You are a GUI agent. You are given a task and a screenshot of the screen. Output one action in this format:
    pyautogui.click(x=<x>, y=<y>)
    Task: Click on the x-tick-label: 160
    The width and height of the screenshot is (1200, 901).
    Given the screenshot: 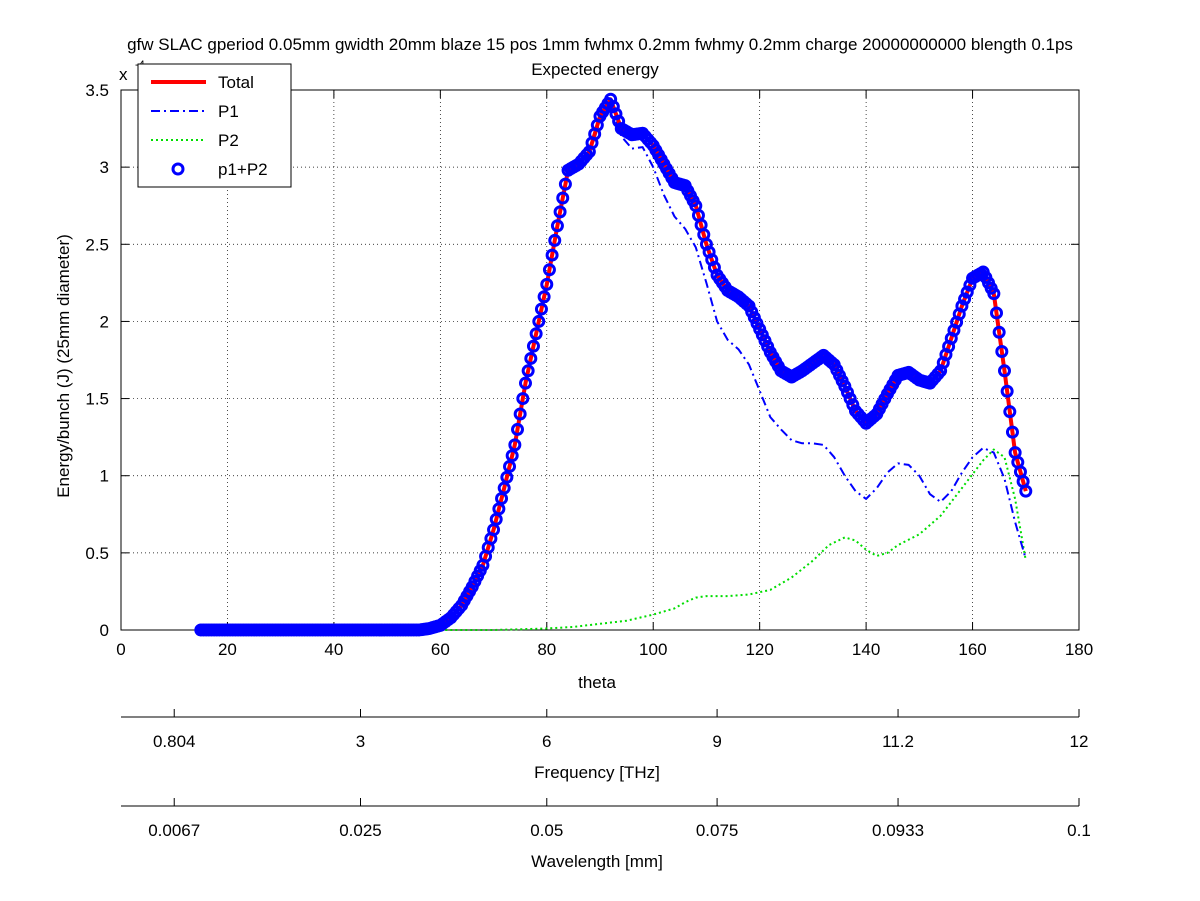 What is the action you would take?
    pyautogui.click(x=972, y=649)
    